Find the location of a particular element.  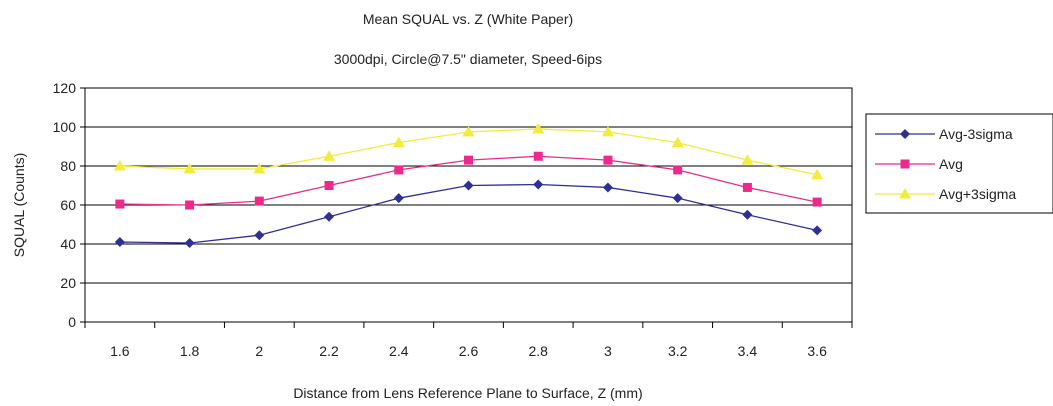

y-tick-label: 0 is located at coordinates (72, 322).